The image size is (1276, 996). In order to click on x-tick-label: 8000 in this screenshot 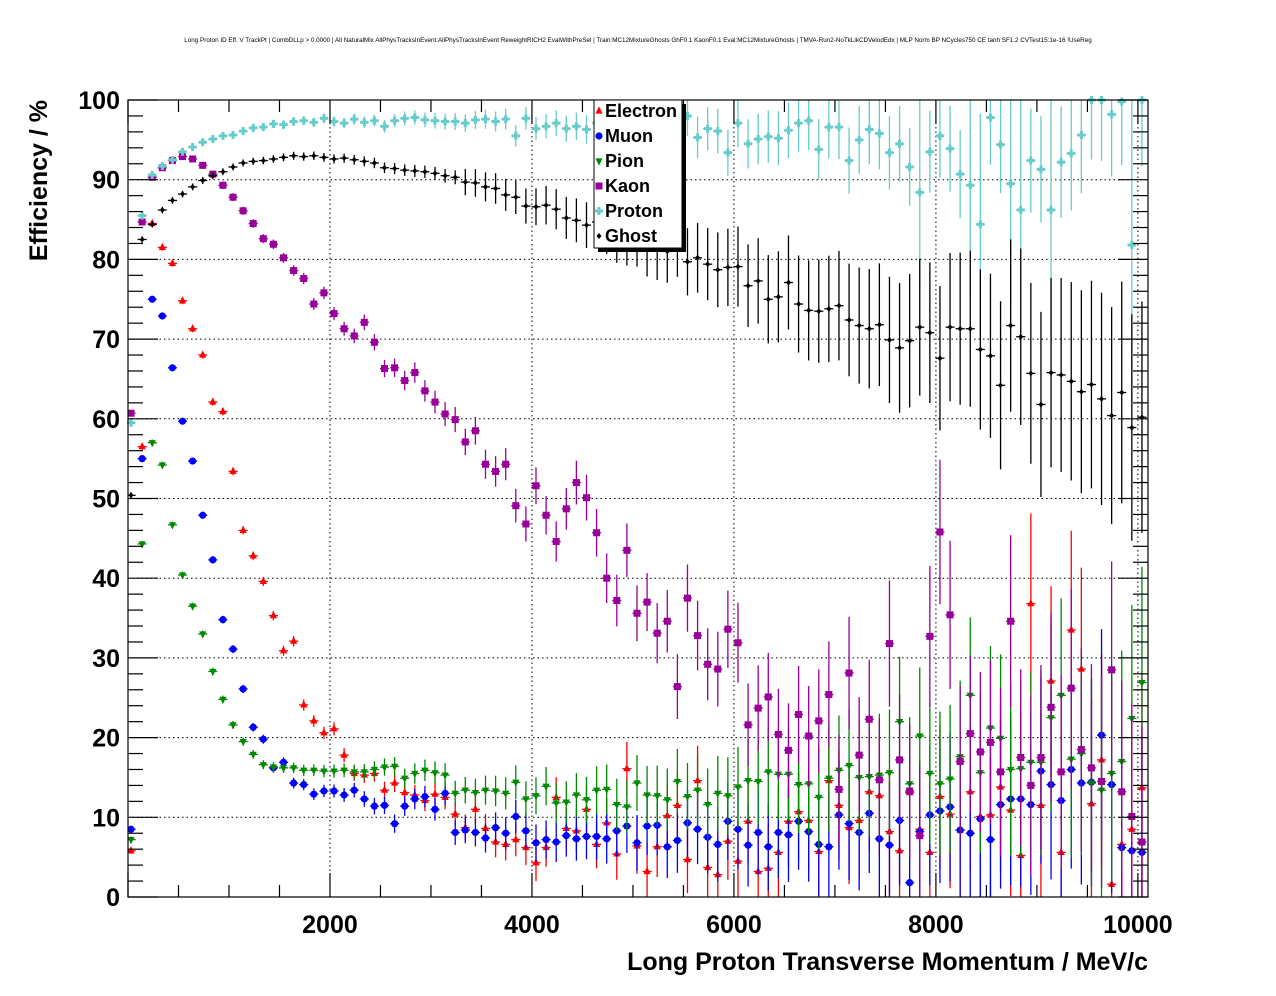, I will do `click(936, 925)`.